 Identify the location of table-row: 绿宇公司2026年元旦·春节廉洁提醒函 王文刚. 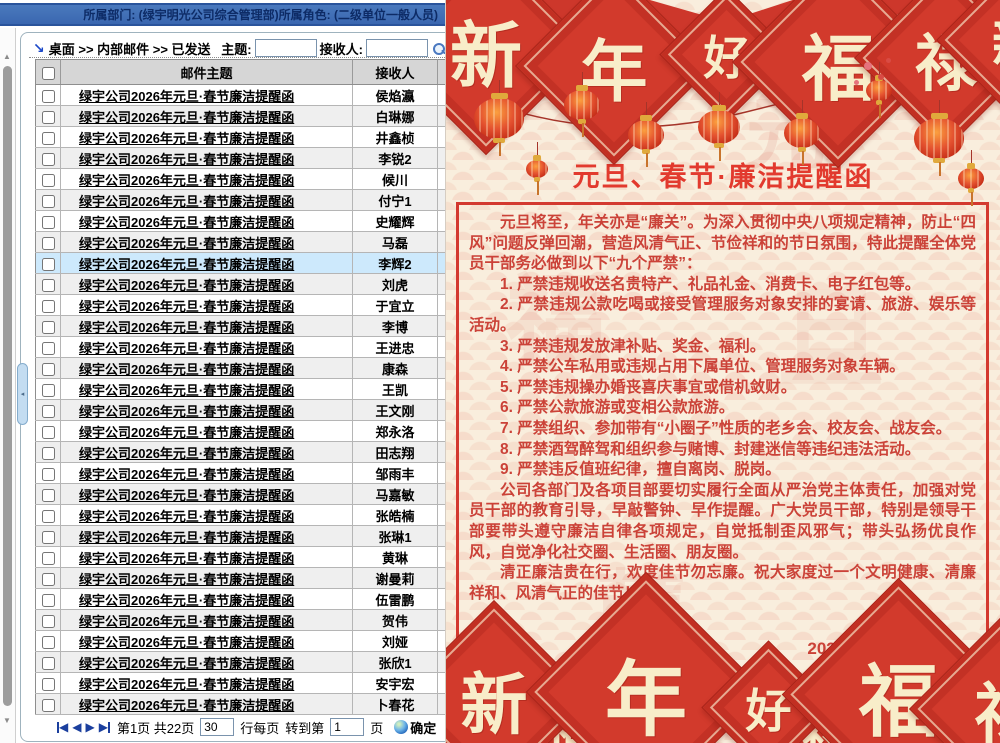
(255, 410).